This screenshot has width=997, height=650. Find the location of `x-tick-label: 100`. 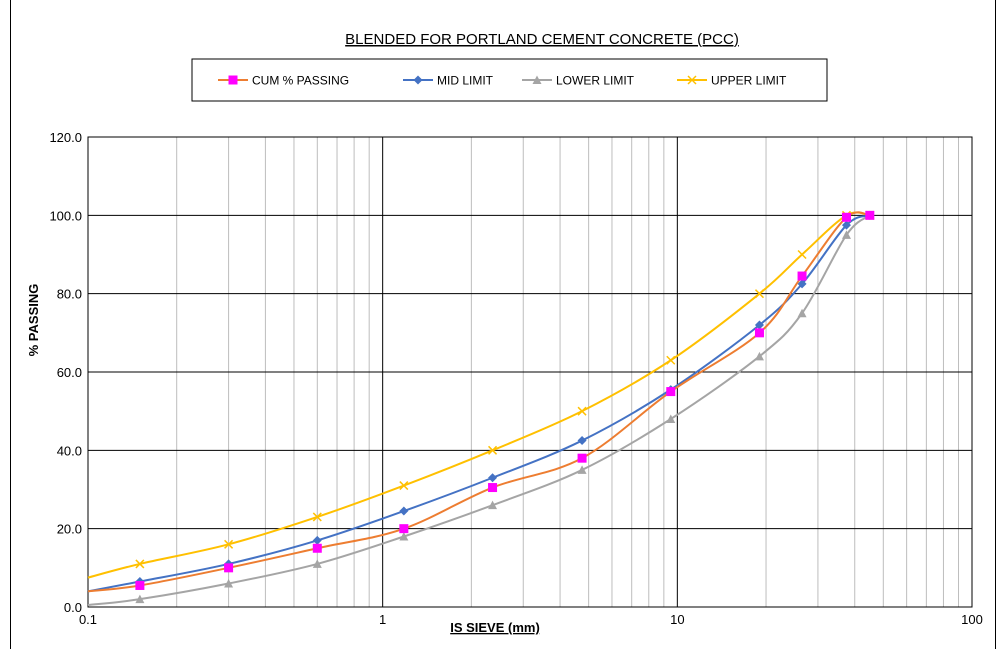

x-tick-label: 100 is located at coordinates (972, 619).